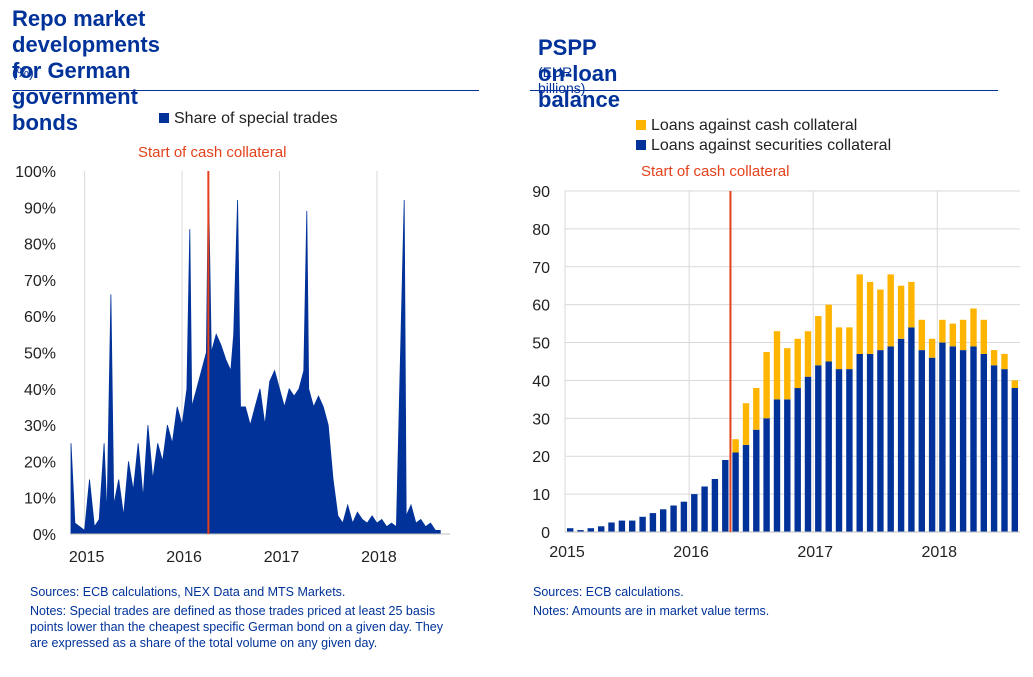 This screenshot has height=677, width=1033. I want to click on x-tick-label: 2015, so click(567, 552).